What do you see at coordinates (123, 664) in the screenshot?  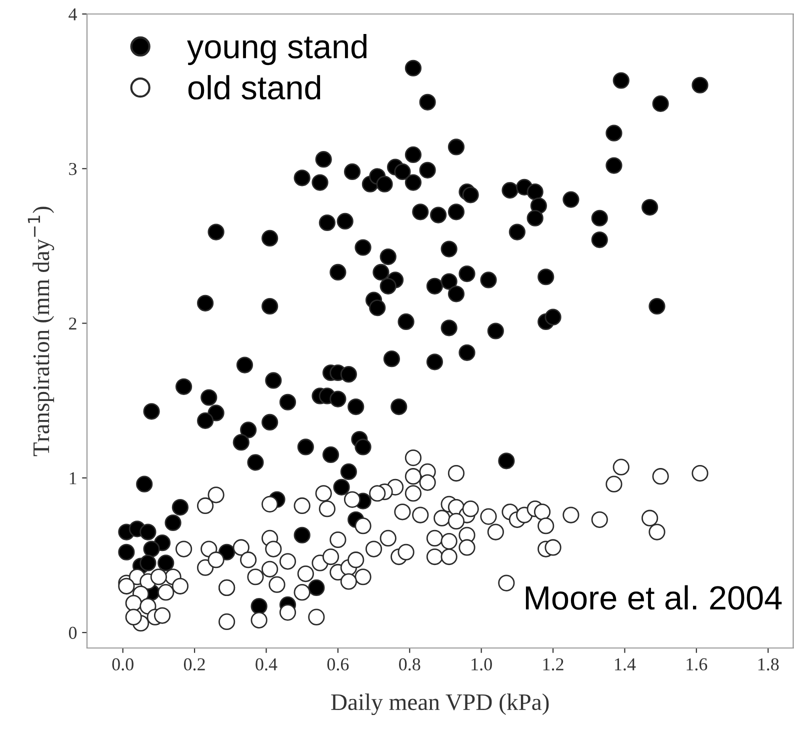 I see `x-tick-label: 0.0` at bounding box center [123, 664].